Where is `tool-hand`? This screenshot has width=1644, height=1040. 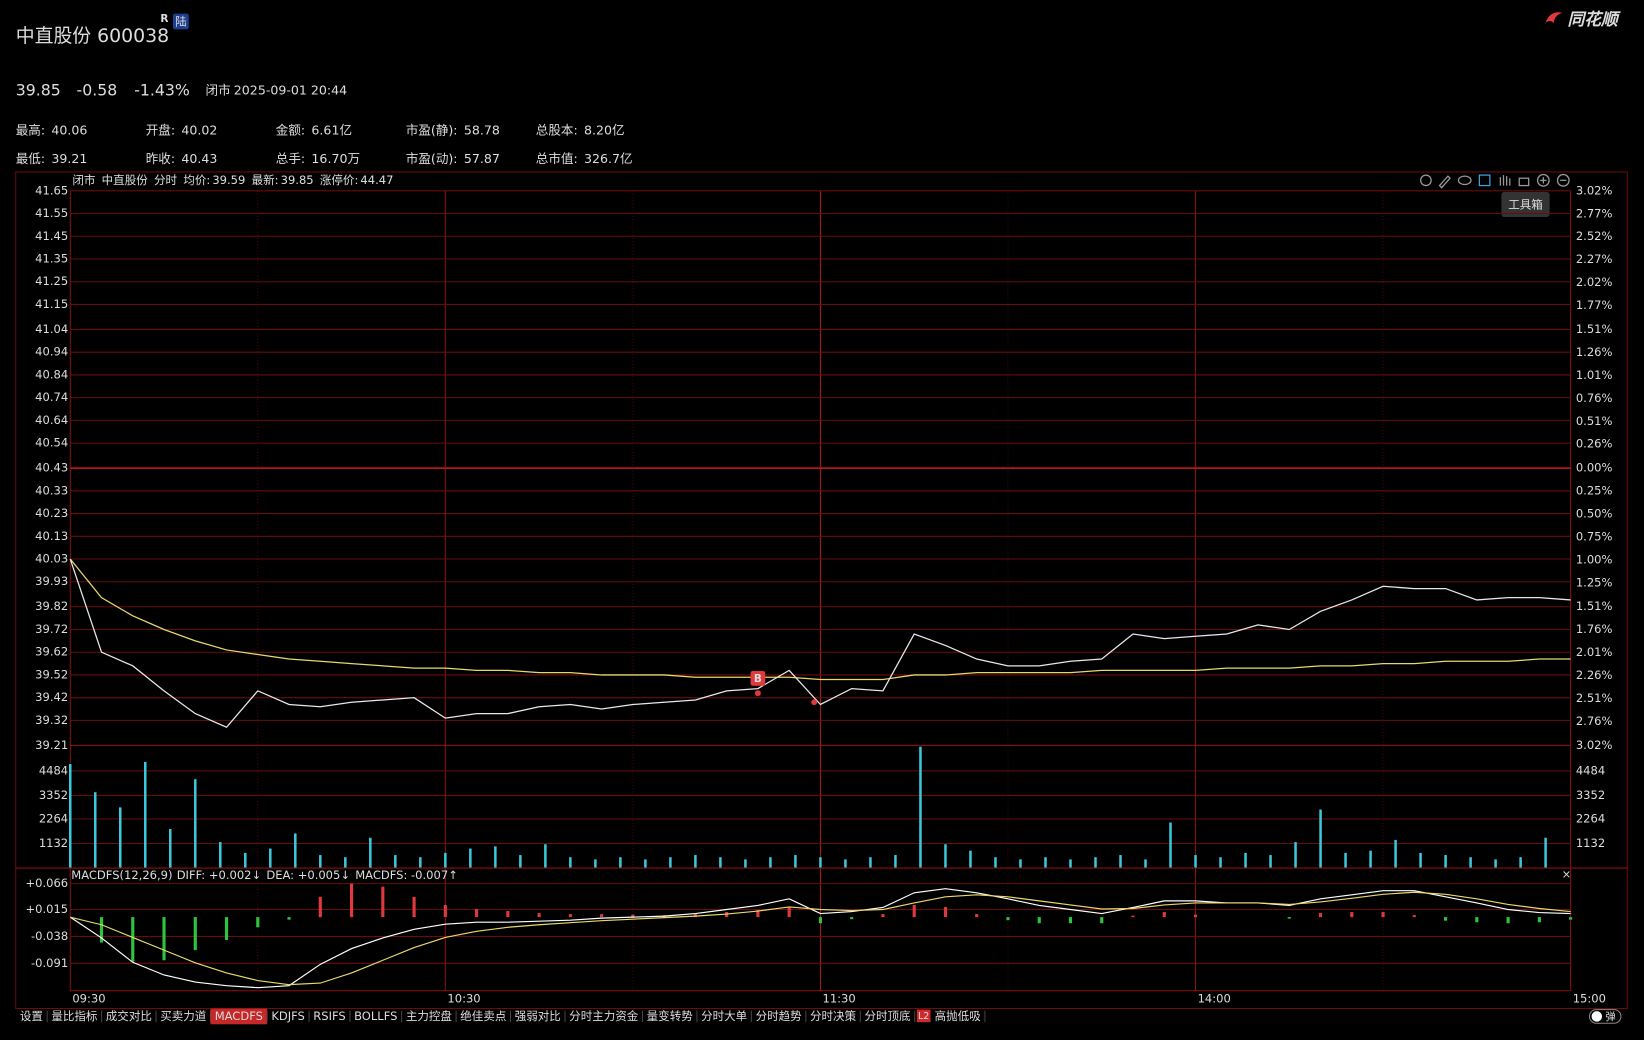
tool-hand is located at coordinates (1505, 180).